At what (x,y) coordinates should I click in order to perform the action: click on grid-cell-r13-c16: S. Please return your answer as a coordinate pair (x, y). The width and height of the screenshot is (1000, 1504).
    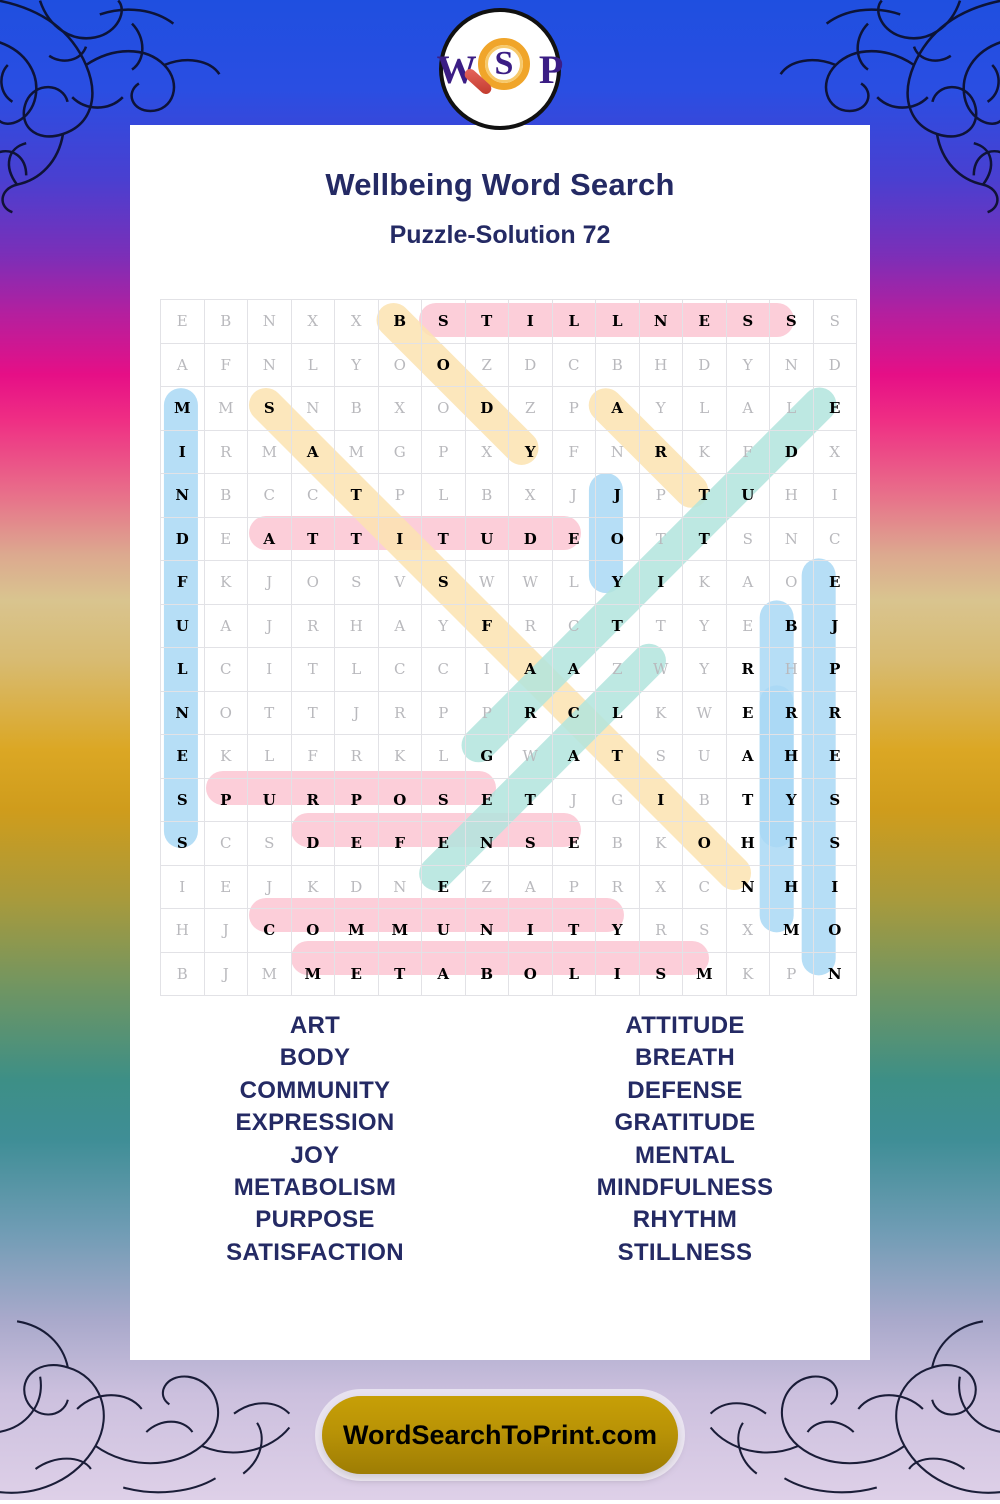
    Looking at the image, I should click on (834, 843).